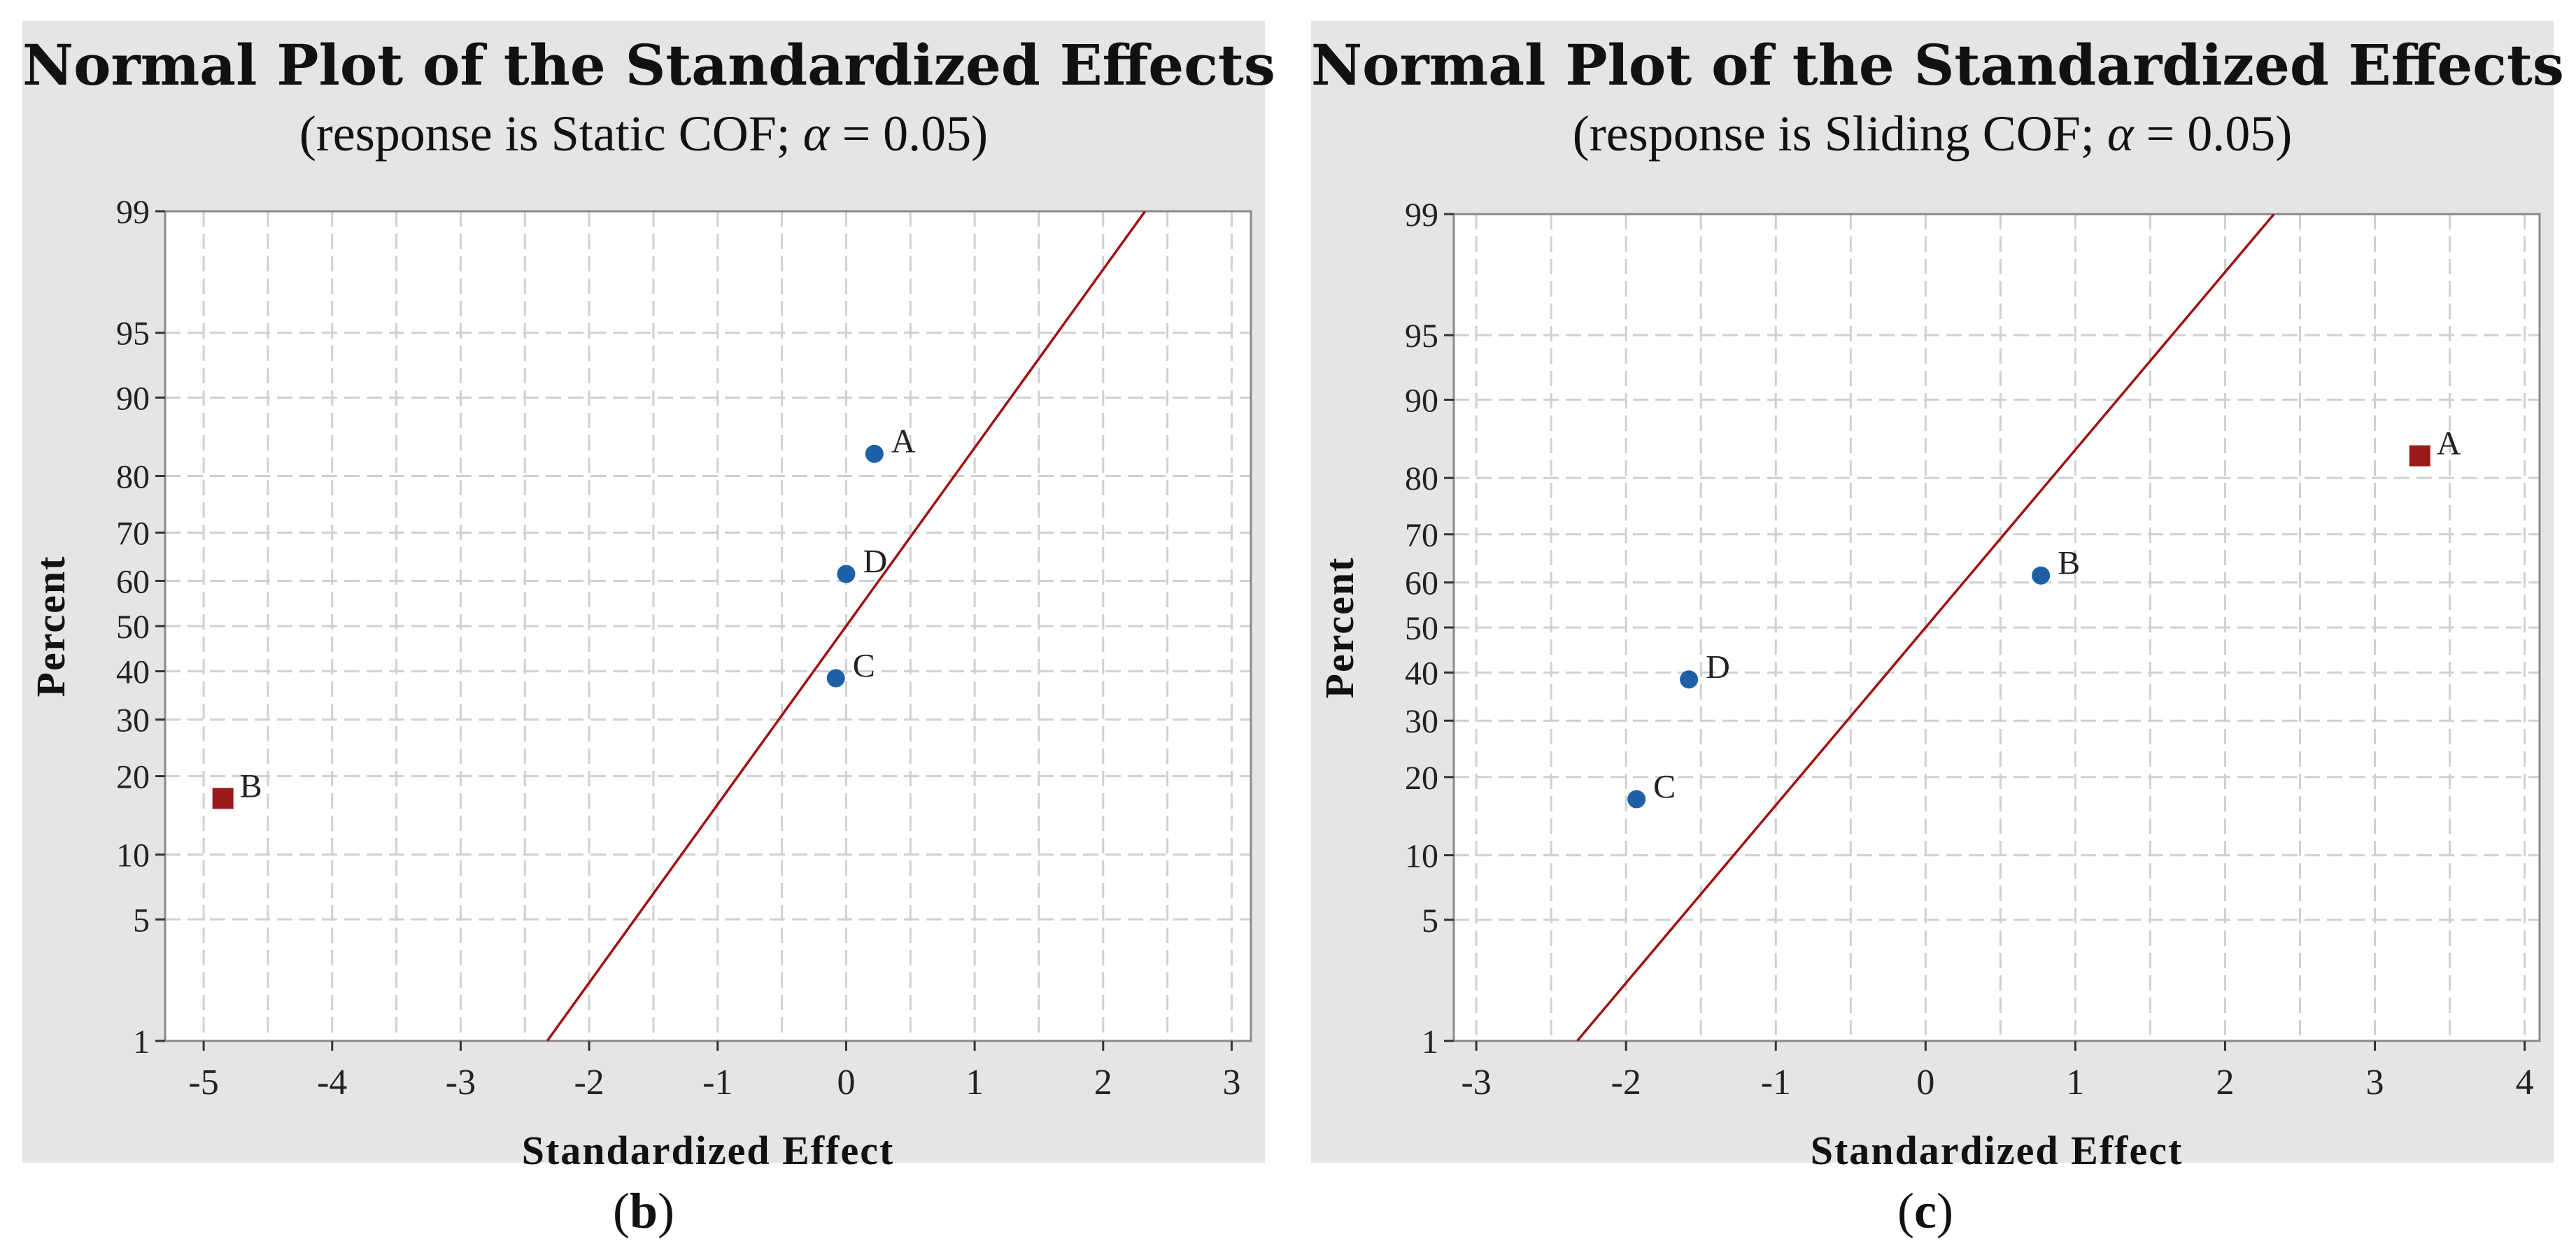 This screenshot has height=1248, width=2576. Describe the element at coordinates (332, 1082) in the screenshot. I see `x-tick-label: -4` at that location.